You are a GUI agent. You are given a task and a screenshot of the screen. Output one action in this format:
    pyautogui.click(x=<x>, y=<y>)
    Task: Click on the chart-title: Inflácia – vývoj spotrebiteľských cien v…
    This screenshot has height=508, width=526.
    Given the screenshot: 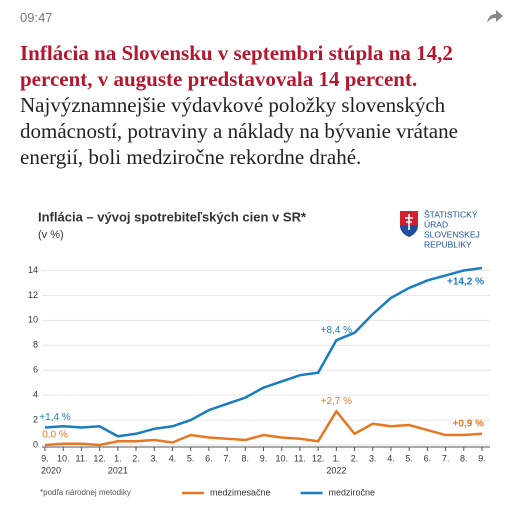 What is the action you would take?
    pyautogui.click(x=172, y=216)
    